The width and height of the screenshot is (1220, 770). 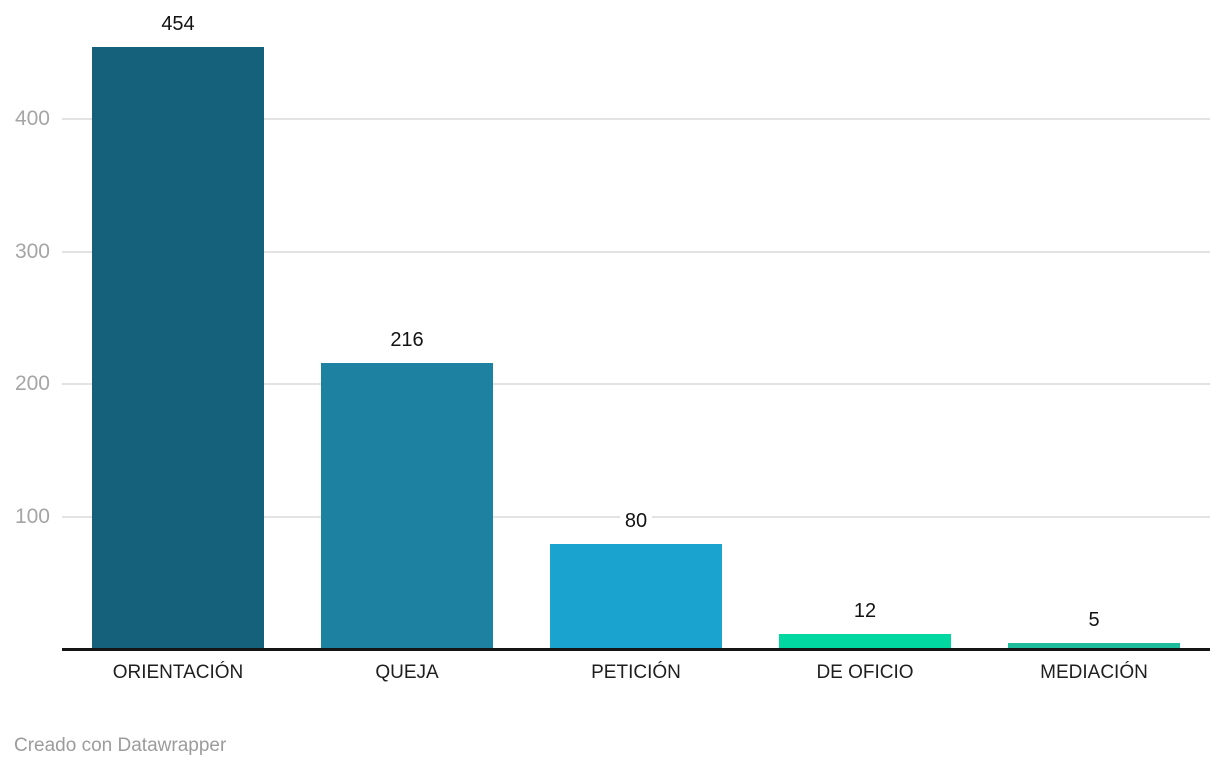 I want to click on value-label-text: 216, so click(x=407, y=340).